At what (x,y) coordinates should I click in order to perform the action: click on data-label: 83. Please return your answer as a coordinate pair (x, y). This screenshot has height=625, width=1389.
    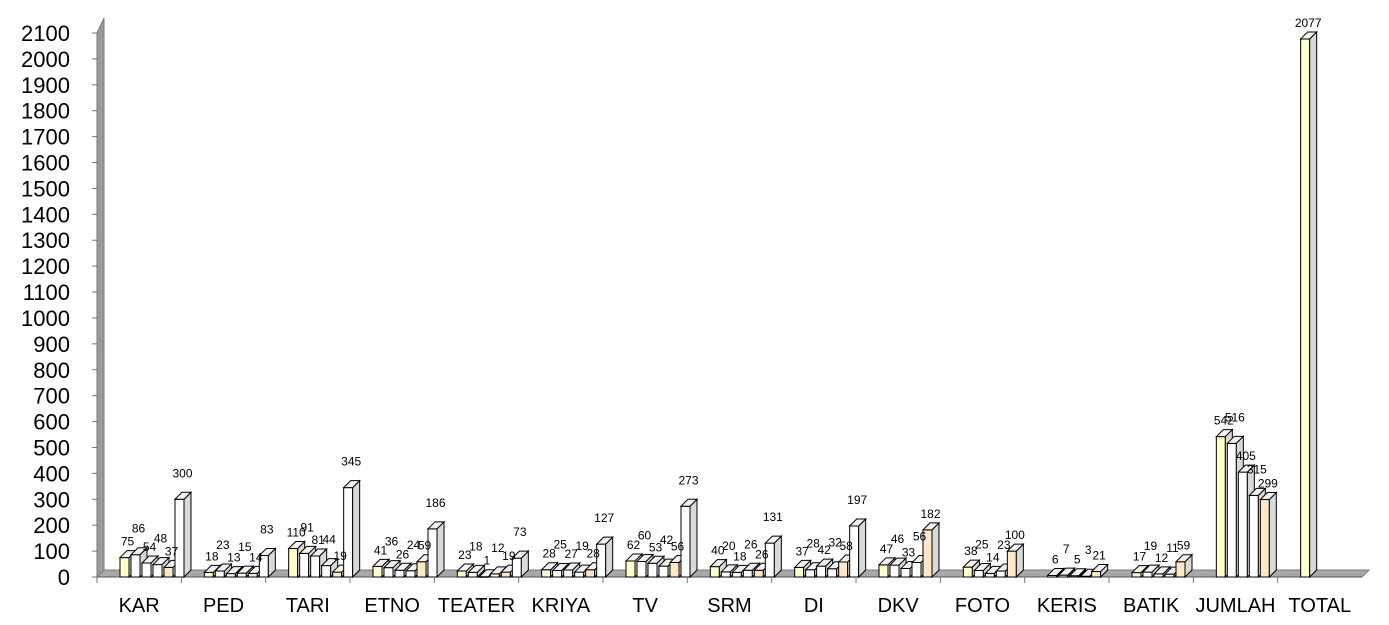
    Looking at the image, I should click on (267, 529).